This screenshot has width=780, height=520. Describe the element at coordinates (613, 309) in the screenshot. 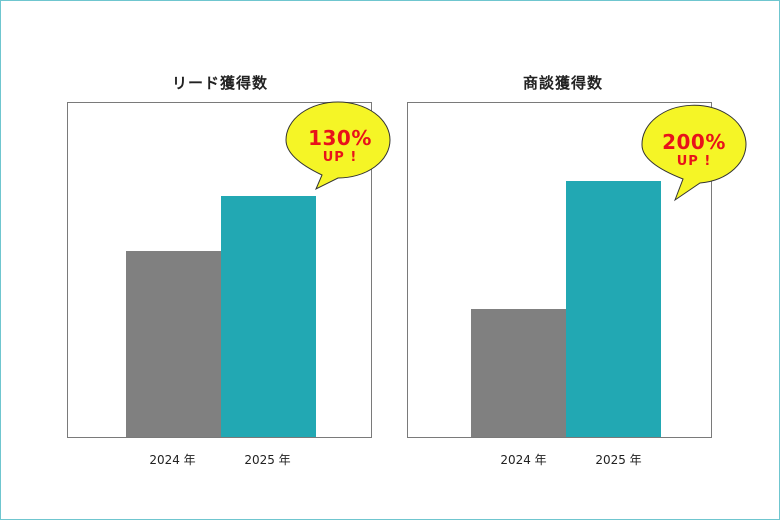

I see `bar-deals-2025` at that location.